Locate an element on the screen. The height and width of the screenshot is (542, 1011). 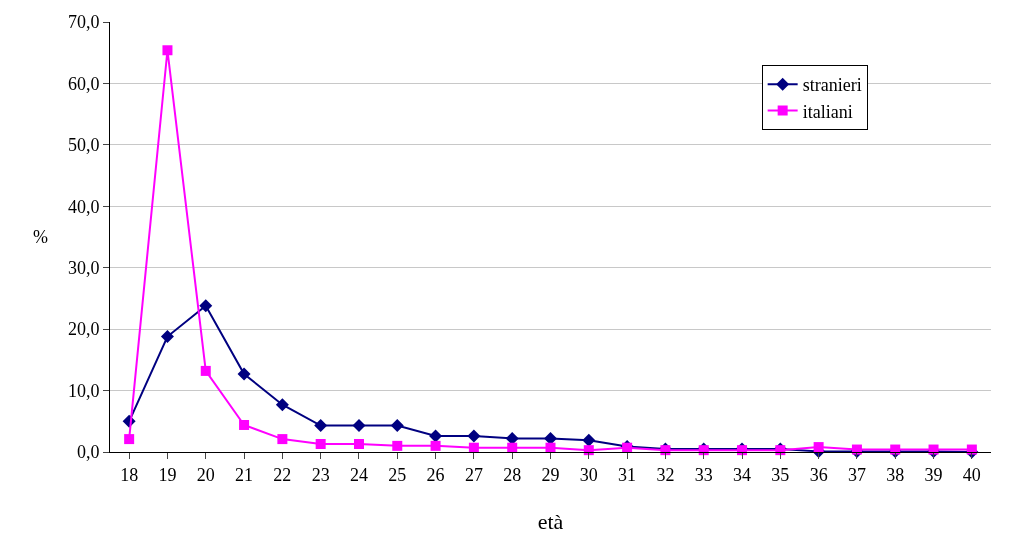
y-tick-label: 10,0 is located at coordinates (83, 390).